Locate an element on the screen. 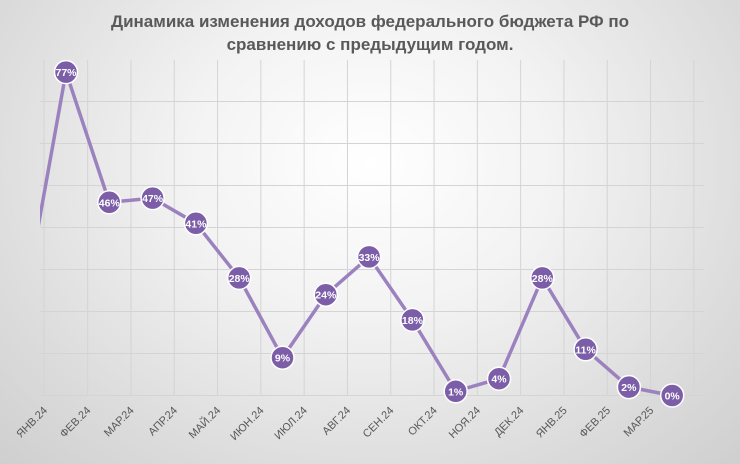  data-label: 24% is located at coordinates (326, 296).